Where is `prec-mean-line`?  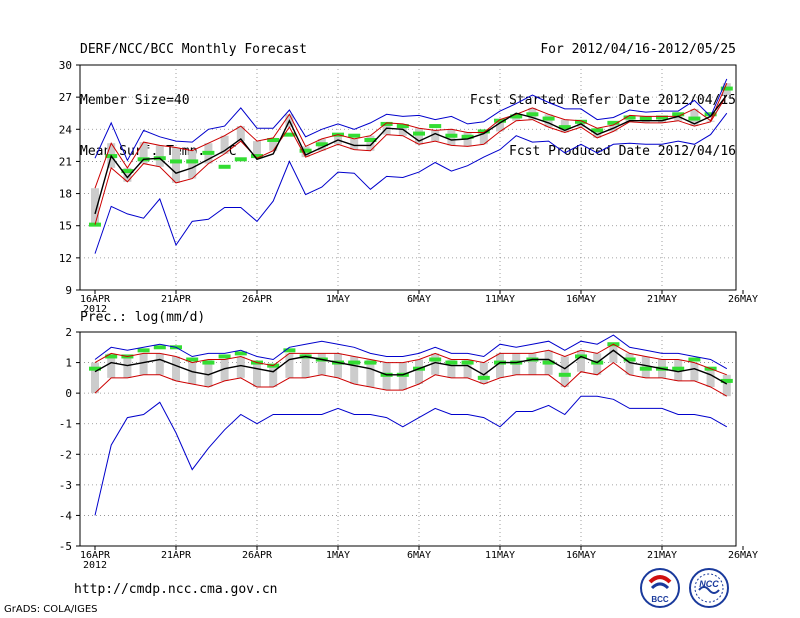
prec-mean-line is located at coordinates (411, 367).